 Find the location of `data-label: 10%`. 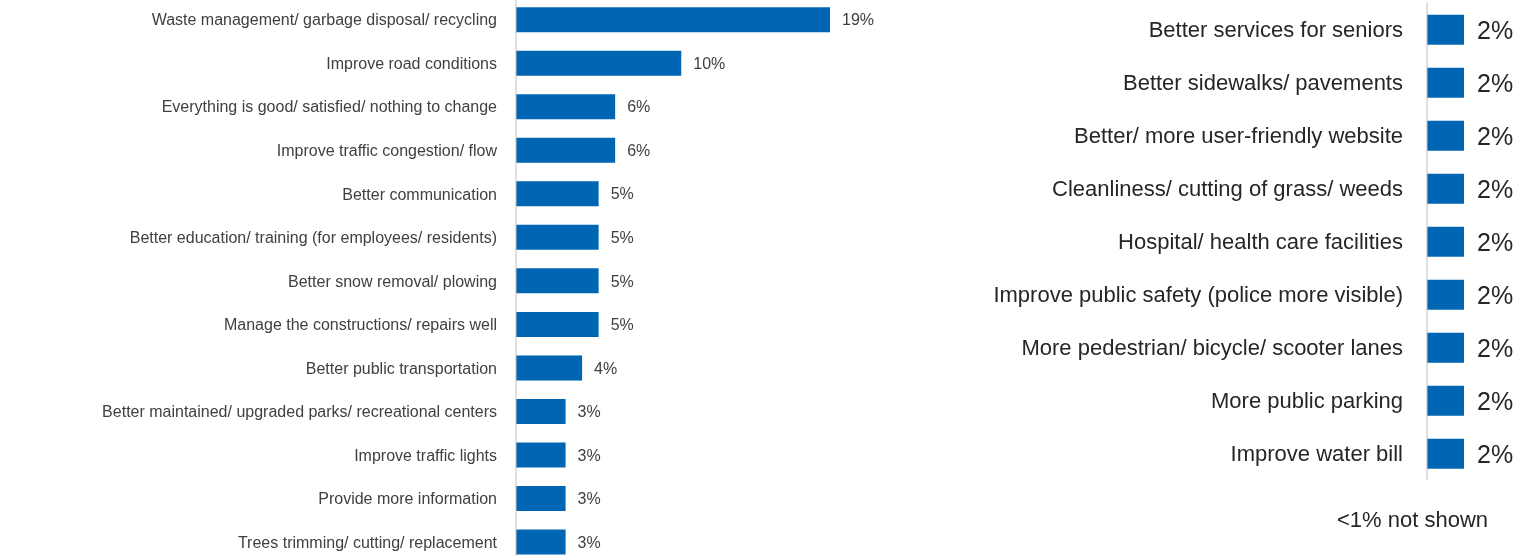

data-label: 10% is located at coordinates (709, 63).